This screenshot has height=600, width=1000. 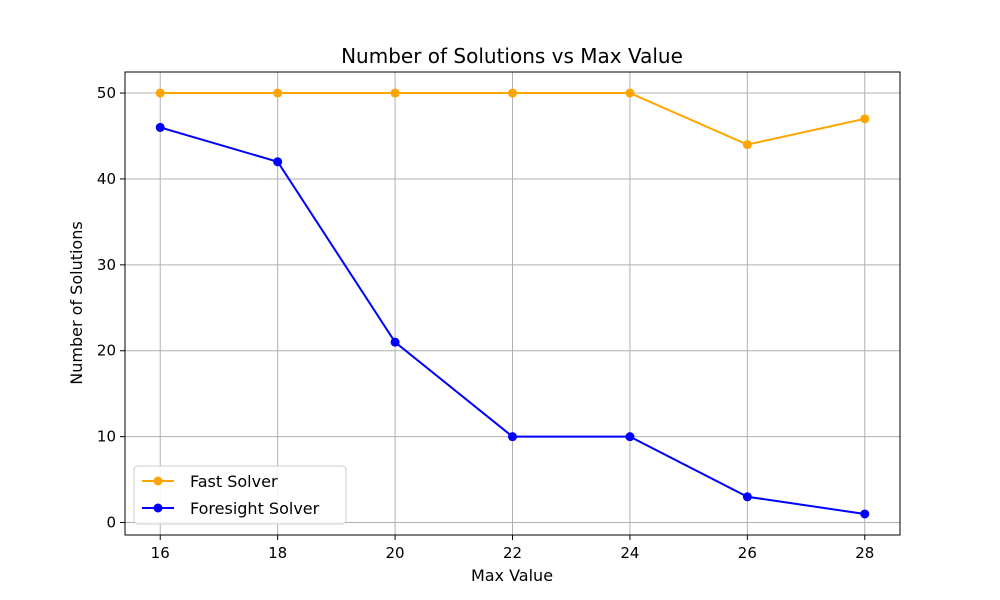 I want to click on x-tick-label: 16, so click(x=160, y=553).